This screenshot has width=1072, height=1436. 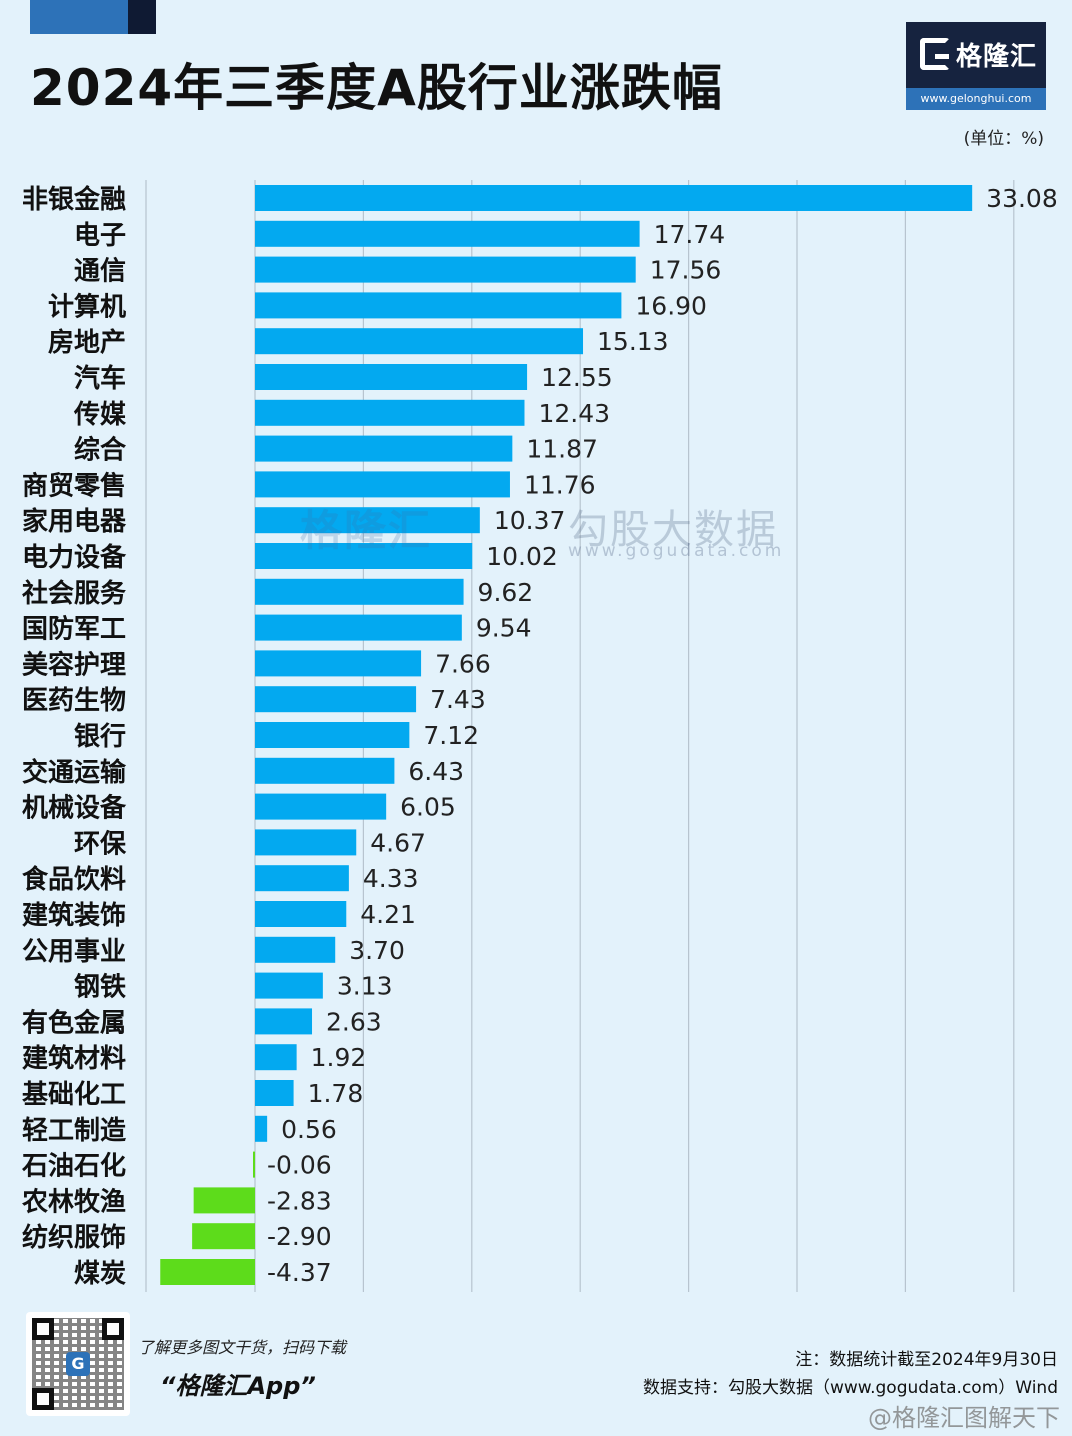 What do you see at coordinates (100, 987) in the screenshot?
I see `category-label: 钢铁` at bounding box center [100, 987].